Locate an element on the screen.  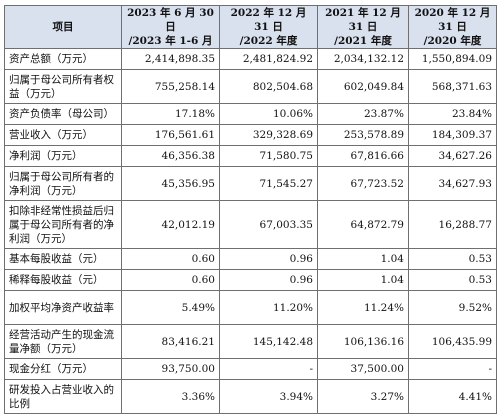
row-label: 营业收入（万元） is located at coordinates (63, 135).